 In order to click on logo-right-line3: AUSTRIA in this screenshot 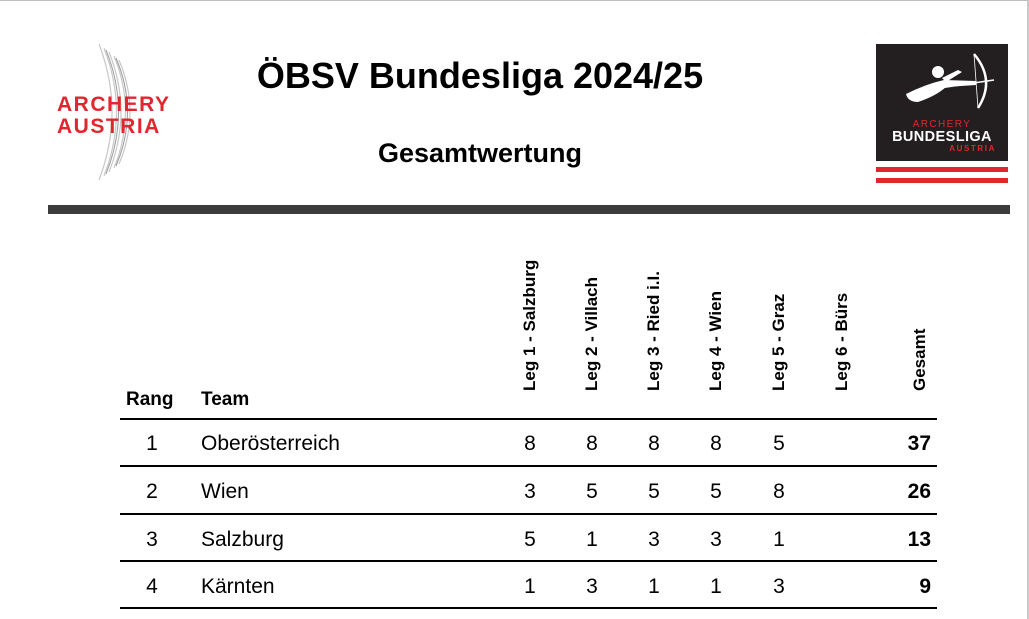, I will do `click(972, 148)`.